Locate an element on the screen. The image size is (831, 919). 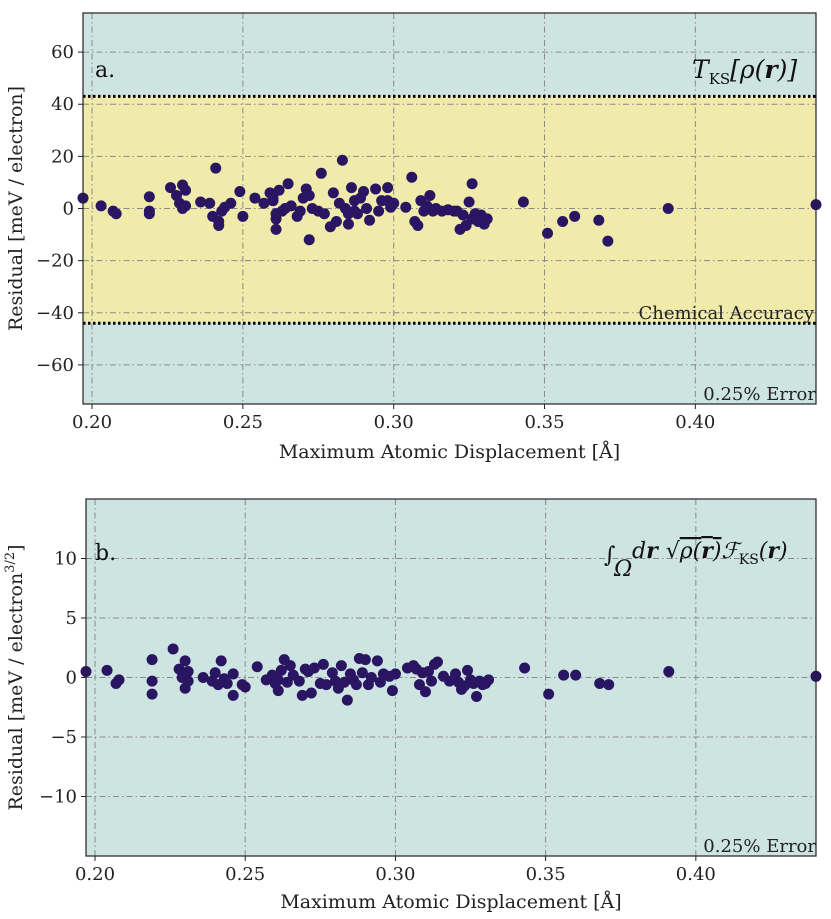
formula-r2: r is located at coordinates (707, 551).